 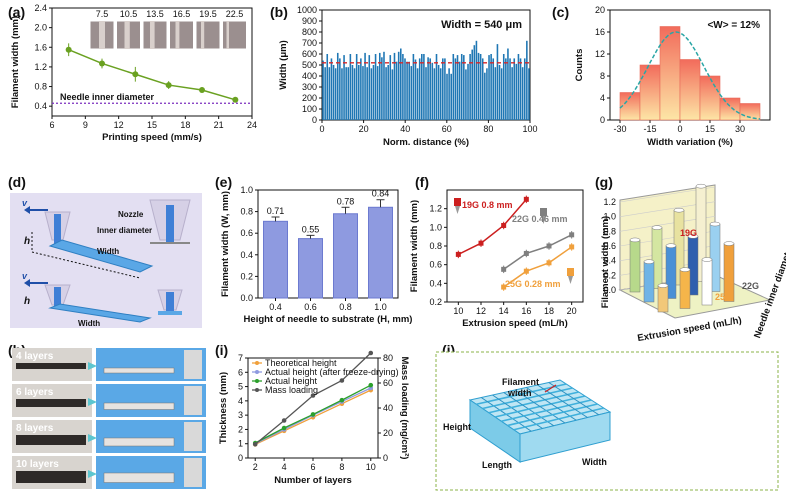 What do you see at coordinates (328, 319) in the screenshot?
I see `x-axis-label: Height of needle to substrate (H, mm)` at bounding box center [328, 319].